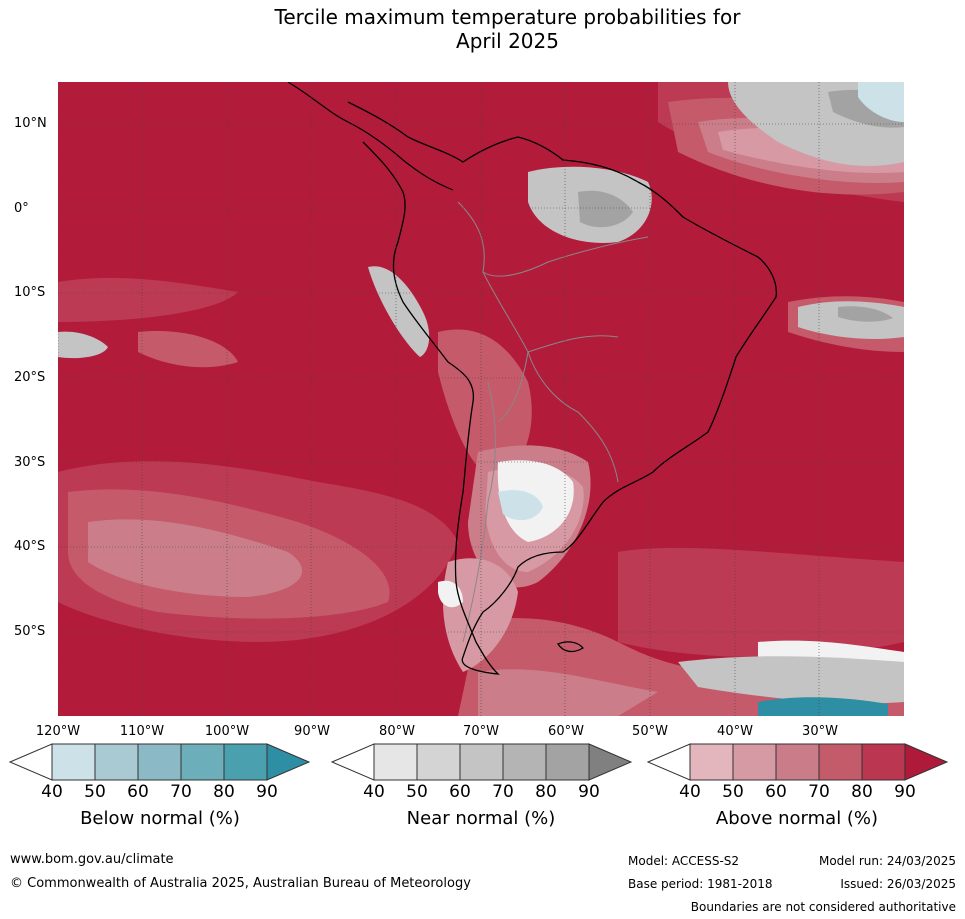 This screenshot has height=919, width=965. I want to click on near-tick-80: 80, so click(546, 792).